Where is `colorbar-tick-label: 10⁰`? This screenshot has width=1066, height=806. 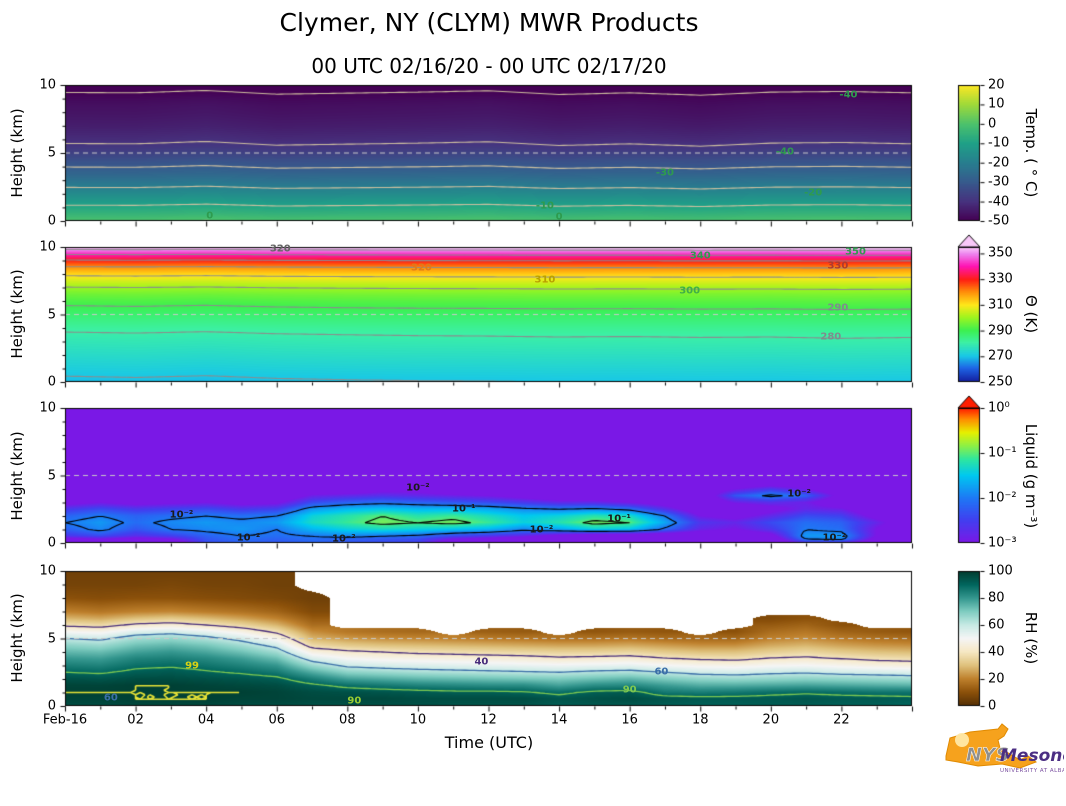
colorbar-tick-label: 10⁰ is located at coordinates (999, 408).